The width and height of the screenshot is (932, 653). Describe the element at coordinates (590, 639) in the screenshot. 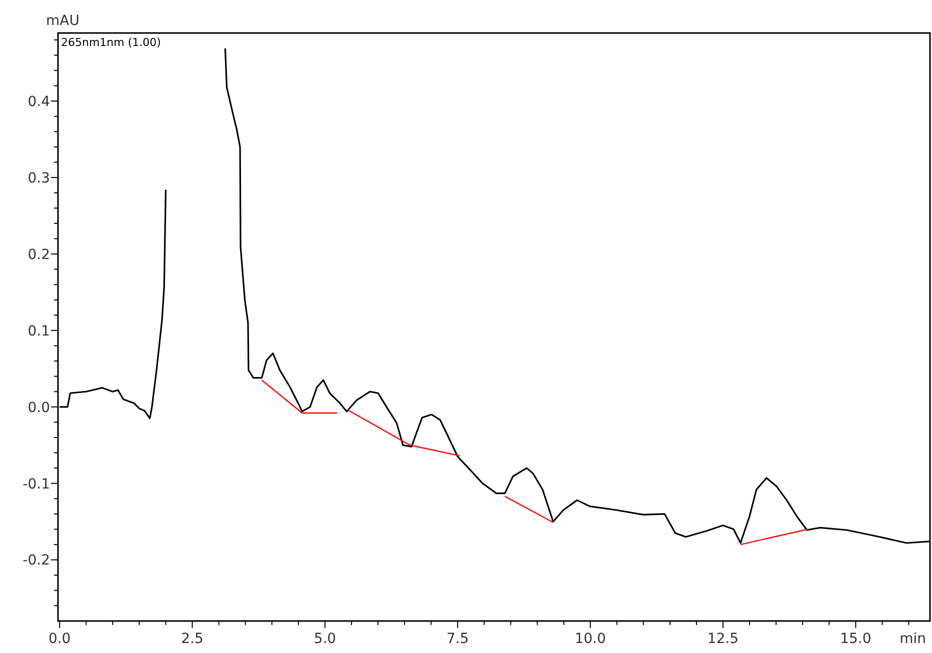

I see `x-tick-label: 10.0` at that location.